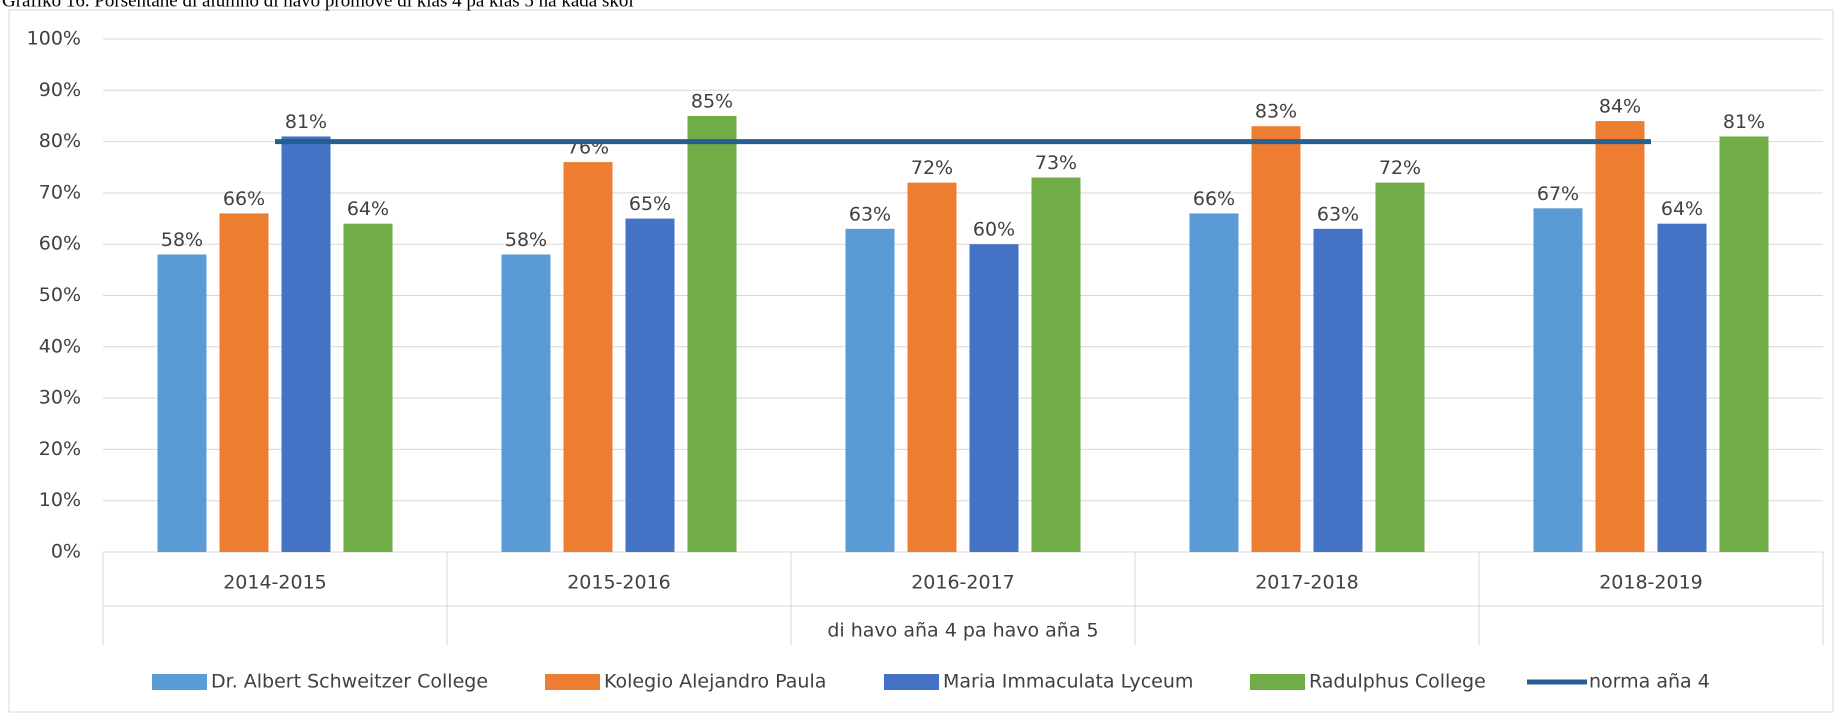 The height and width of the screenshot is (713, 1834). What do you see at coordinates (650, 204) in the screenshot?
I see `data-label: 65%` at bounding box center [650, 204].